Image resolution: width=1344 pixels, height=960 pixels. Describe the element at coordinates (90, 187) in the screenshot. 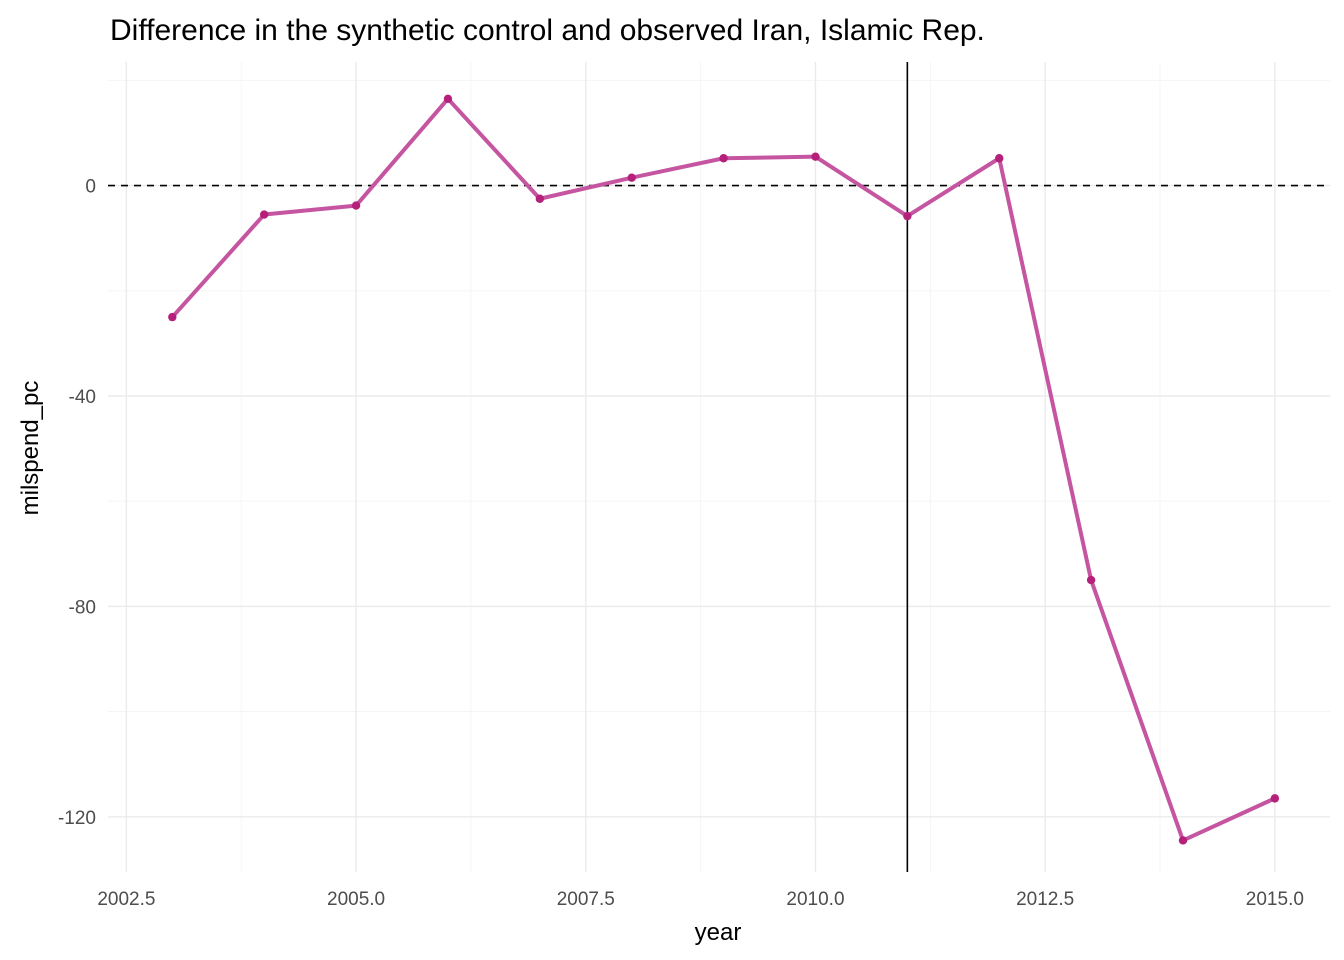

I see `y-tick-label: 0` at that location.